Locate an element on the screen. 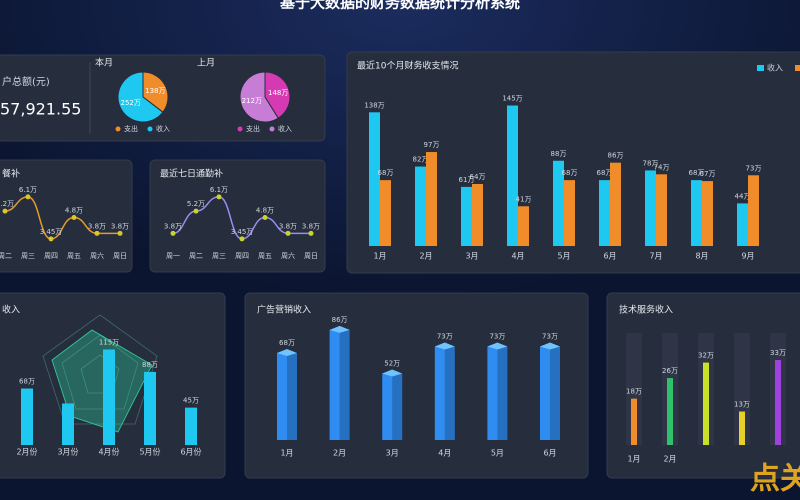  x-tick-label: 9月 is located at coordinates (747, 256).